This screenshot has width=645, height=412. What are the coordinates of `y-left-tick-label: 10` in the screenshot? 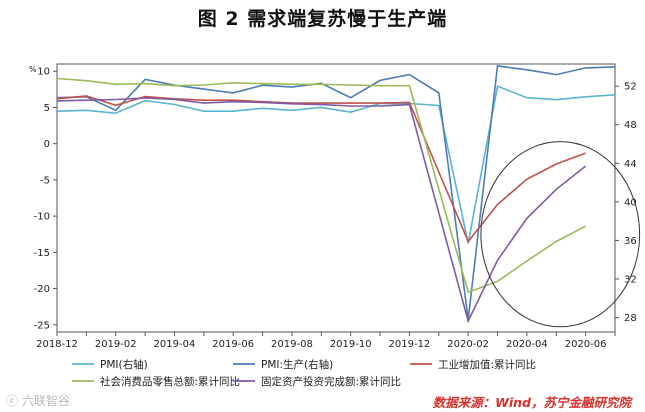 It's located at (43, 72).